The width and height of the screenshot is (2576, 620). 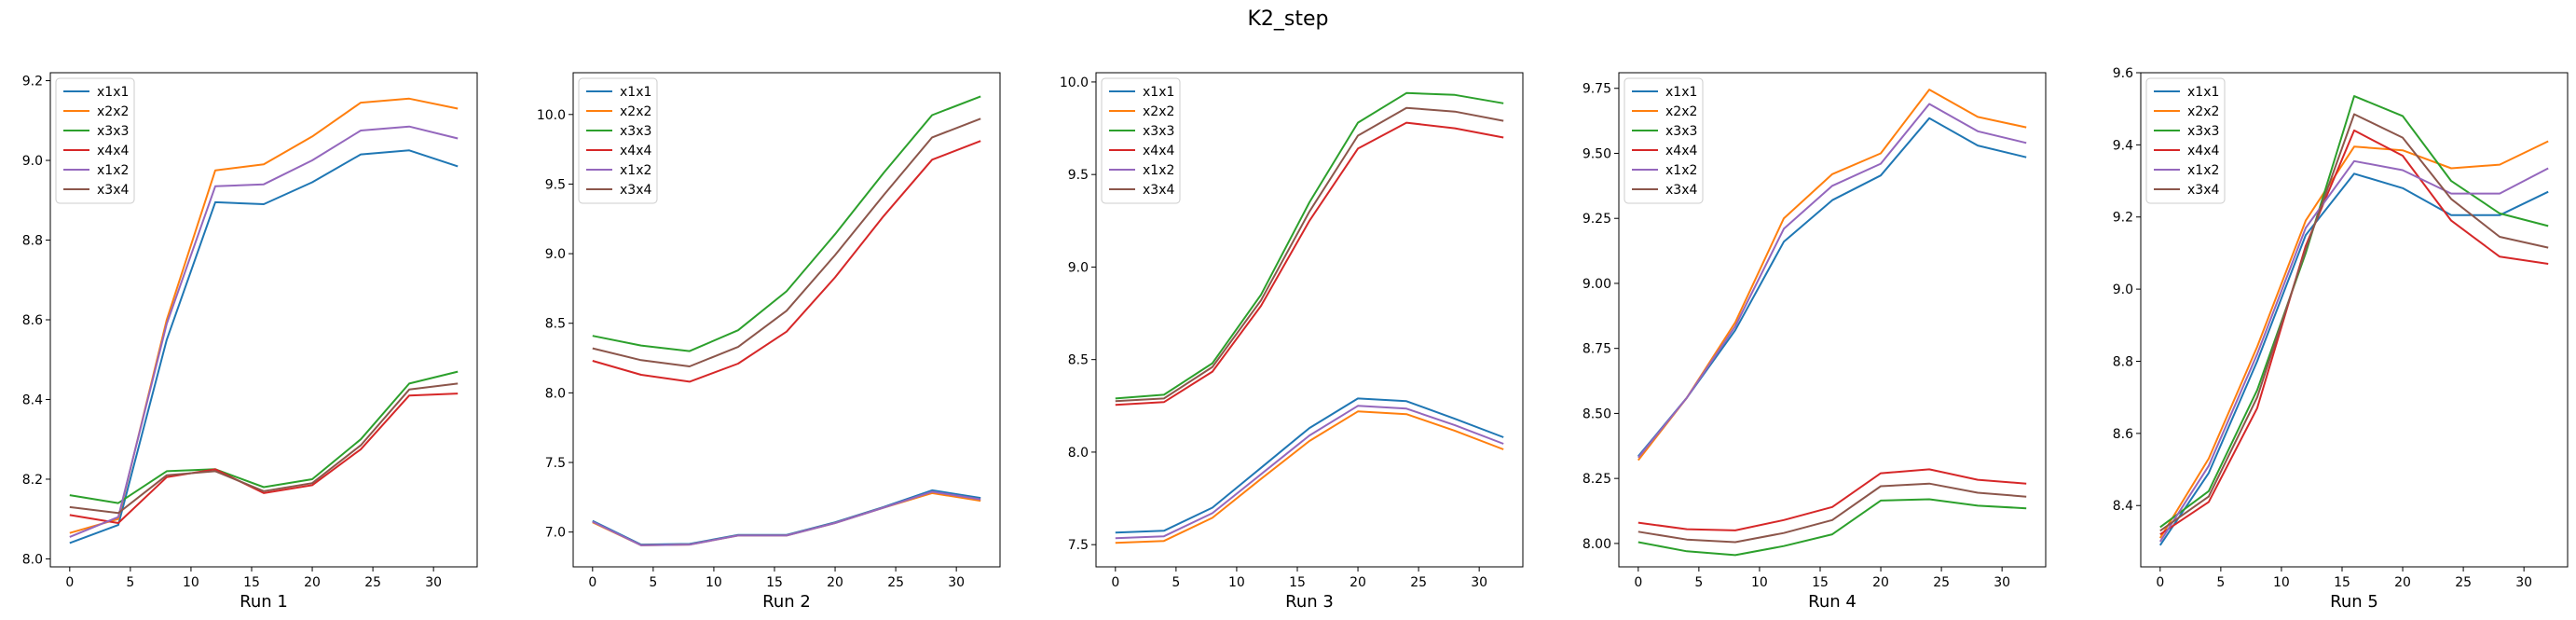 What do you see at coordinates (32, 480) in the screenshot?
I see `y-tick-label: 8.2` at bounding box center [32, 480].